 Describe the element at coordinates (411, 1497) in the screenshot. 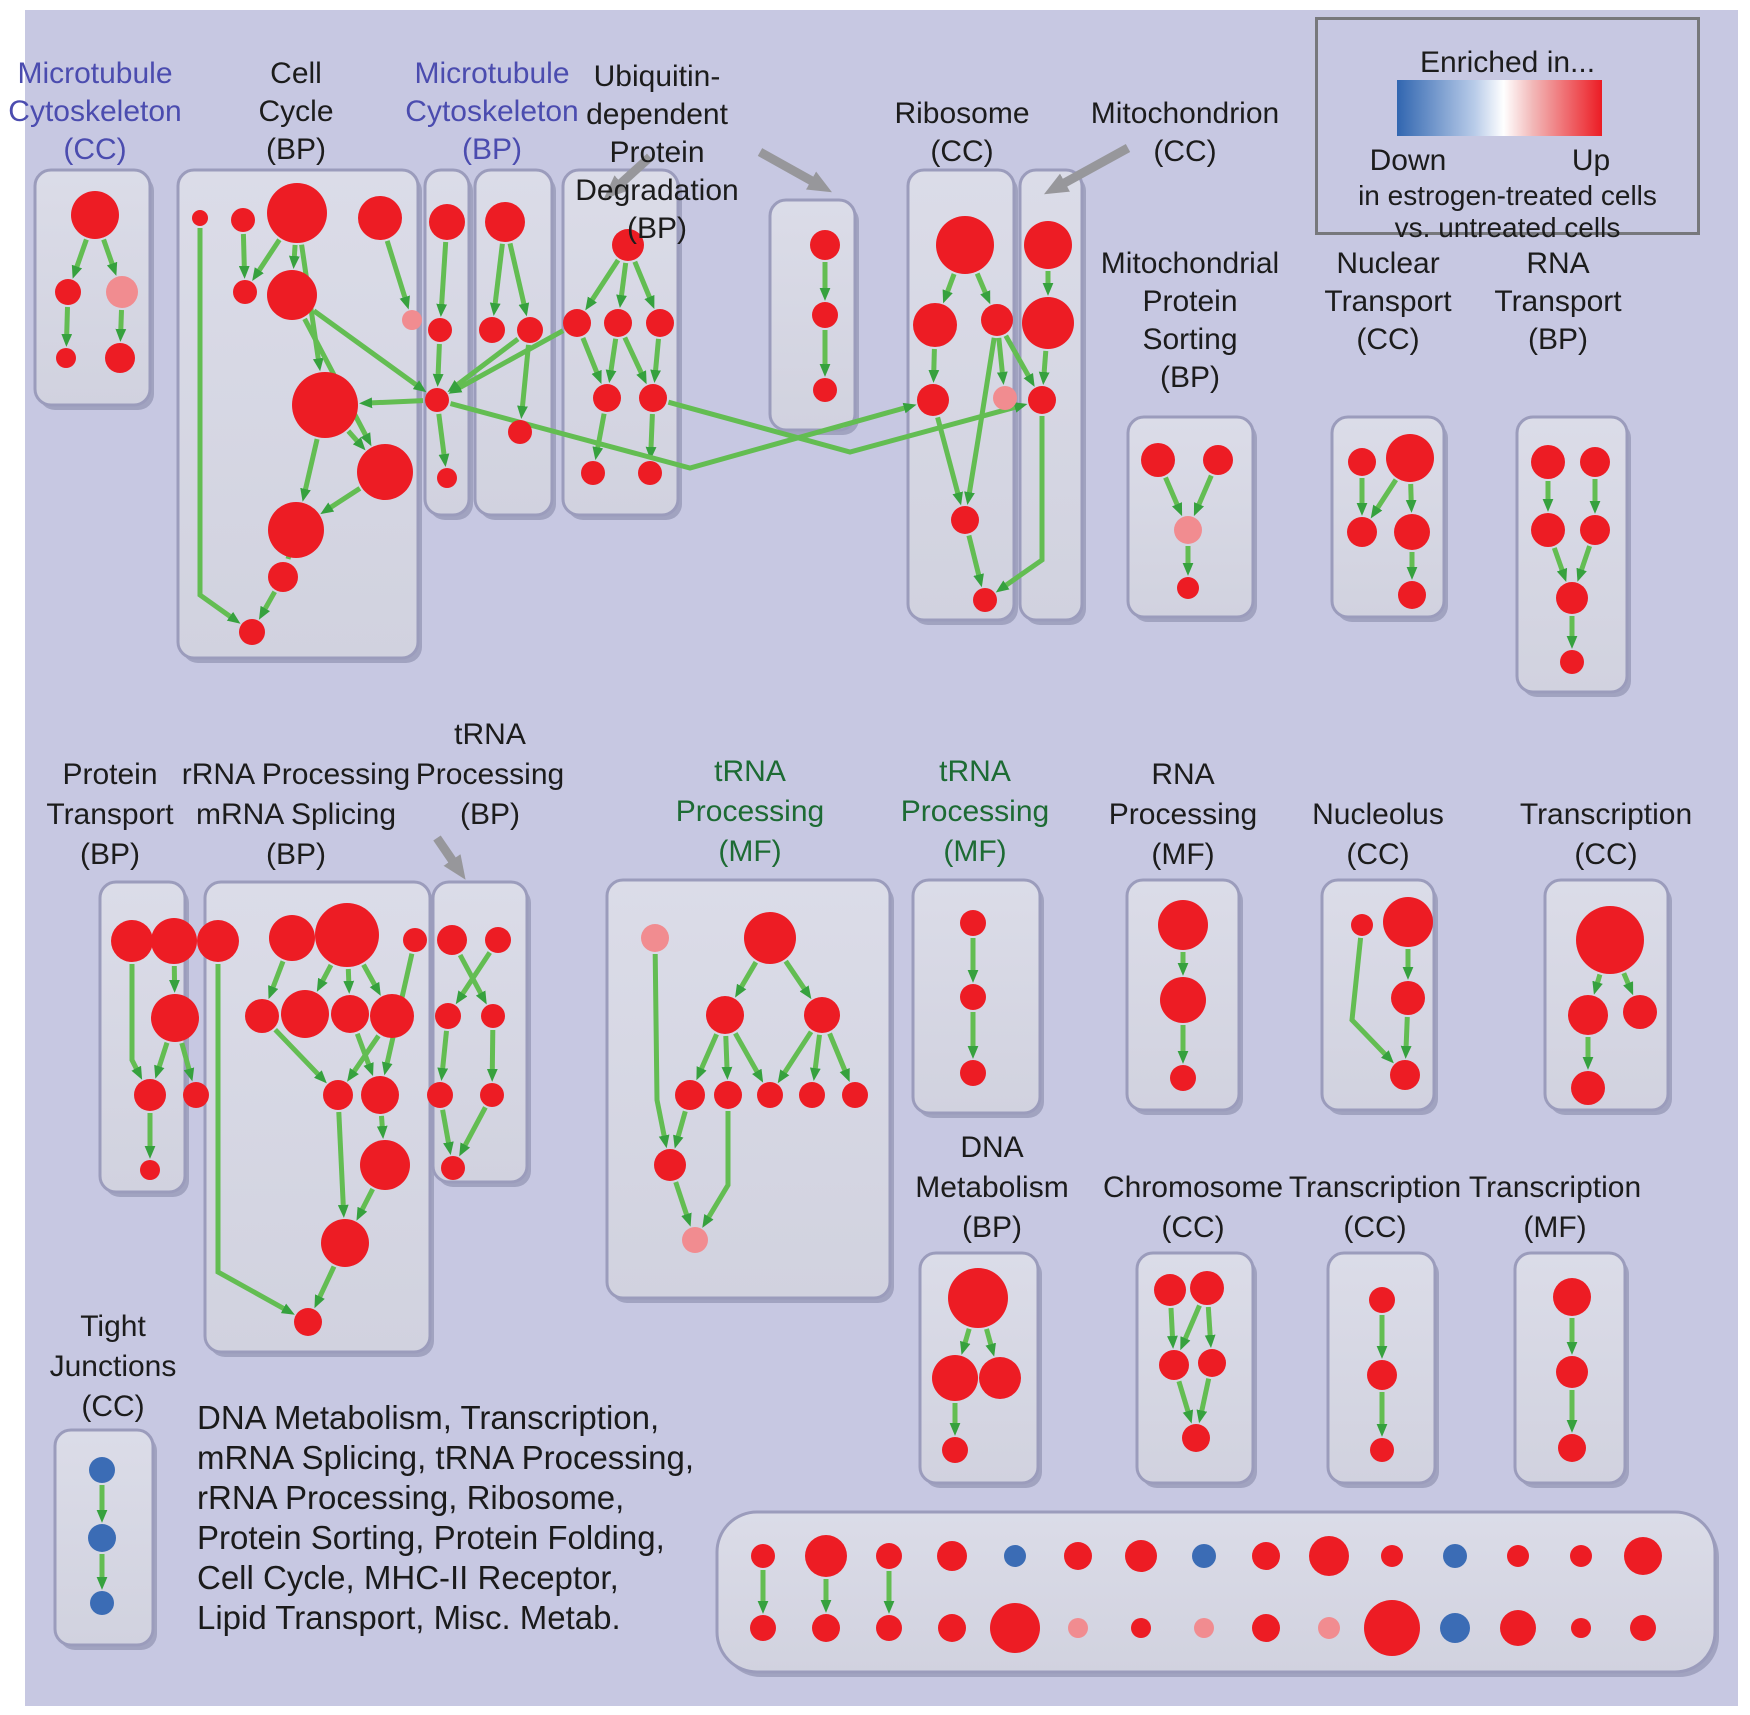

I see `note-line: rRNA Processing, Ribosome,` at that location.